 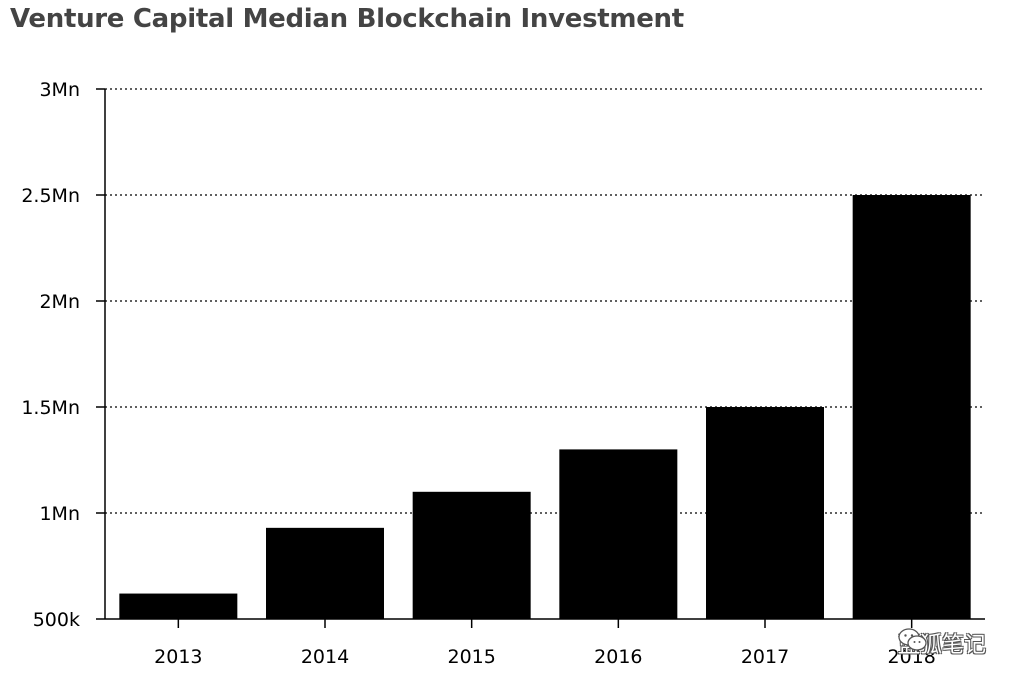 What do you see at coordinates (50, 408) in the screenshot?
I see `y-tick-label: 1.5Mn` at bounding box center [50, 408].